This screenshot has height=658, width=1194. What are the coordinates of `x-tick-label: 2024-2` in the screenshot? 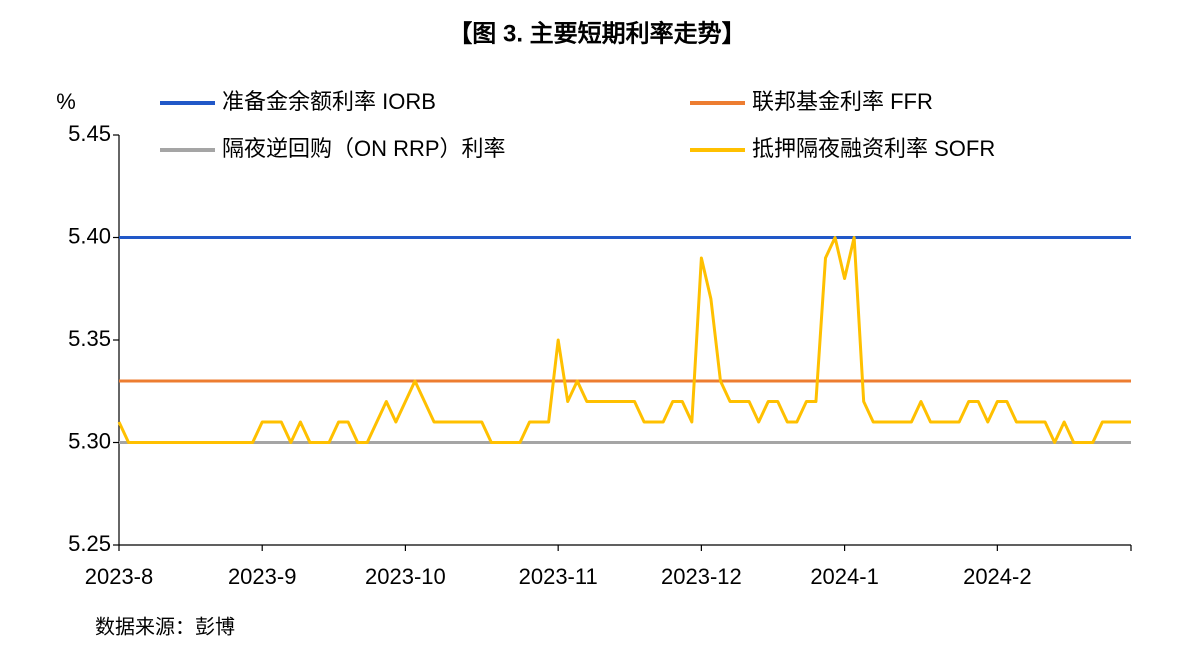 It's located at (997, 576).